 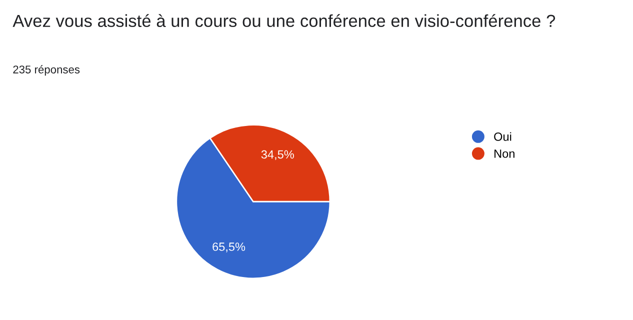 What do you see at coordinates (503, 136) in the screenshot?
I see `legend-label: Oui` at bounding box center [503, 136].